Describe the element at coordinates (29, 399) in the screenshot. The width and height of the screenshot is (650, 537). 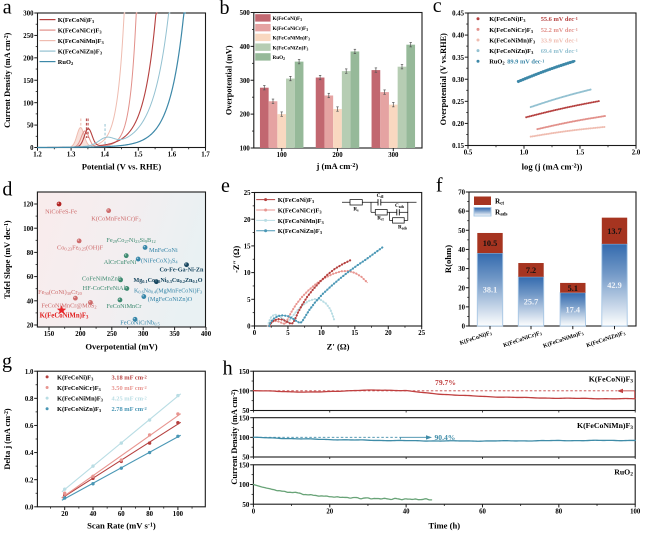
I see `svg-text: 0.8` at that location.